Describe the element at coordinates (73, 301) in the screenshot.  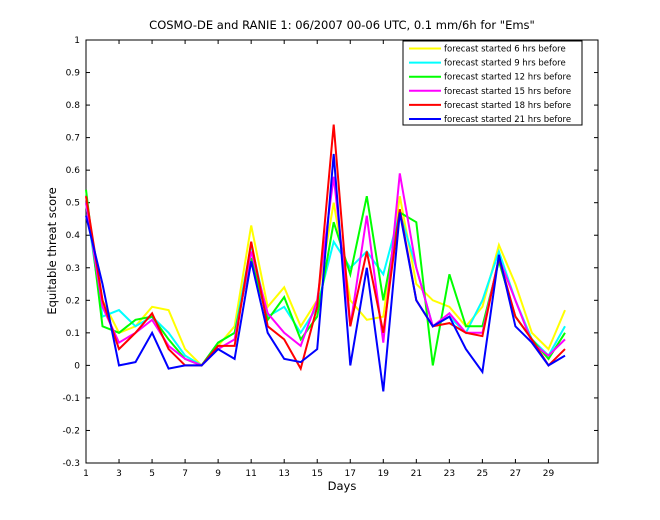
I see `y-tick-label: 0.2` at that location.